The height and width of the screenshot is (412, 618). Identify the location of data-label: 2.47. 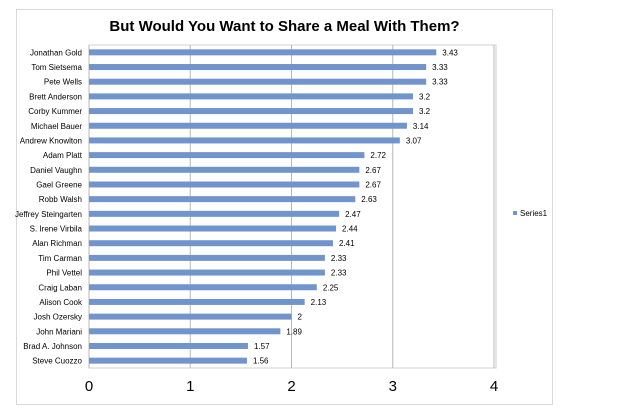
(353, 214).